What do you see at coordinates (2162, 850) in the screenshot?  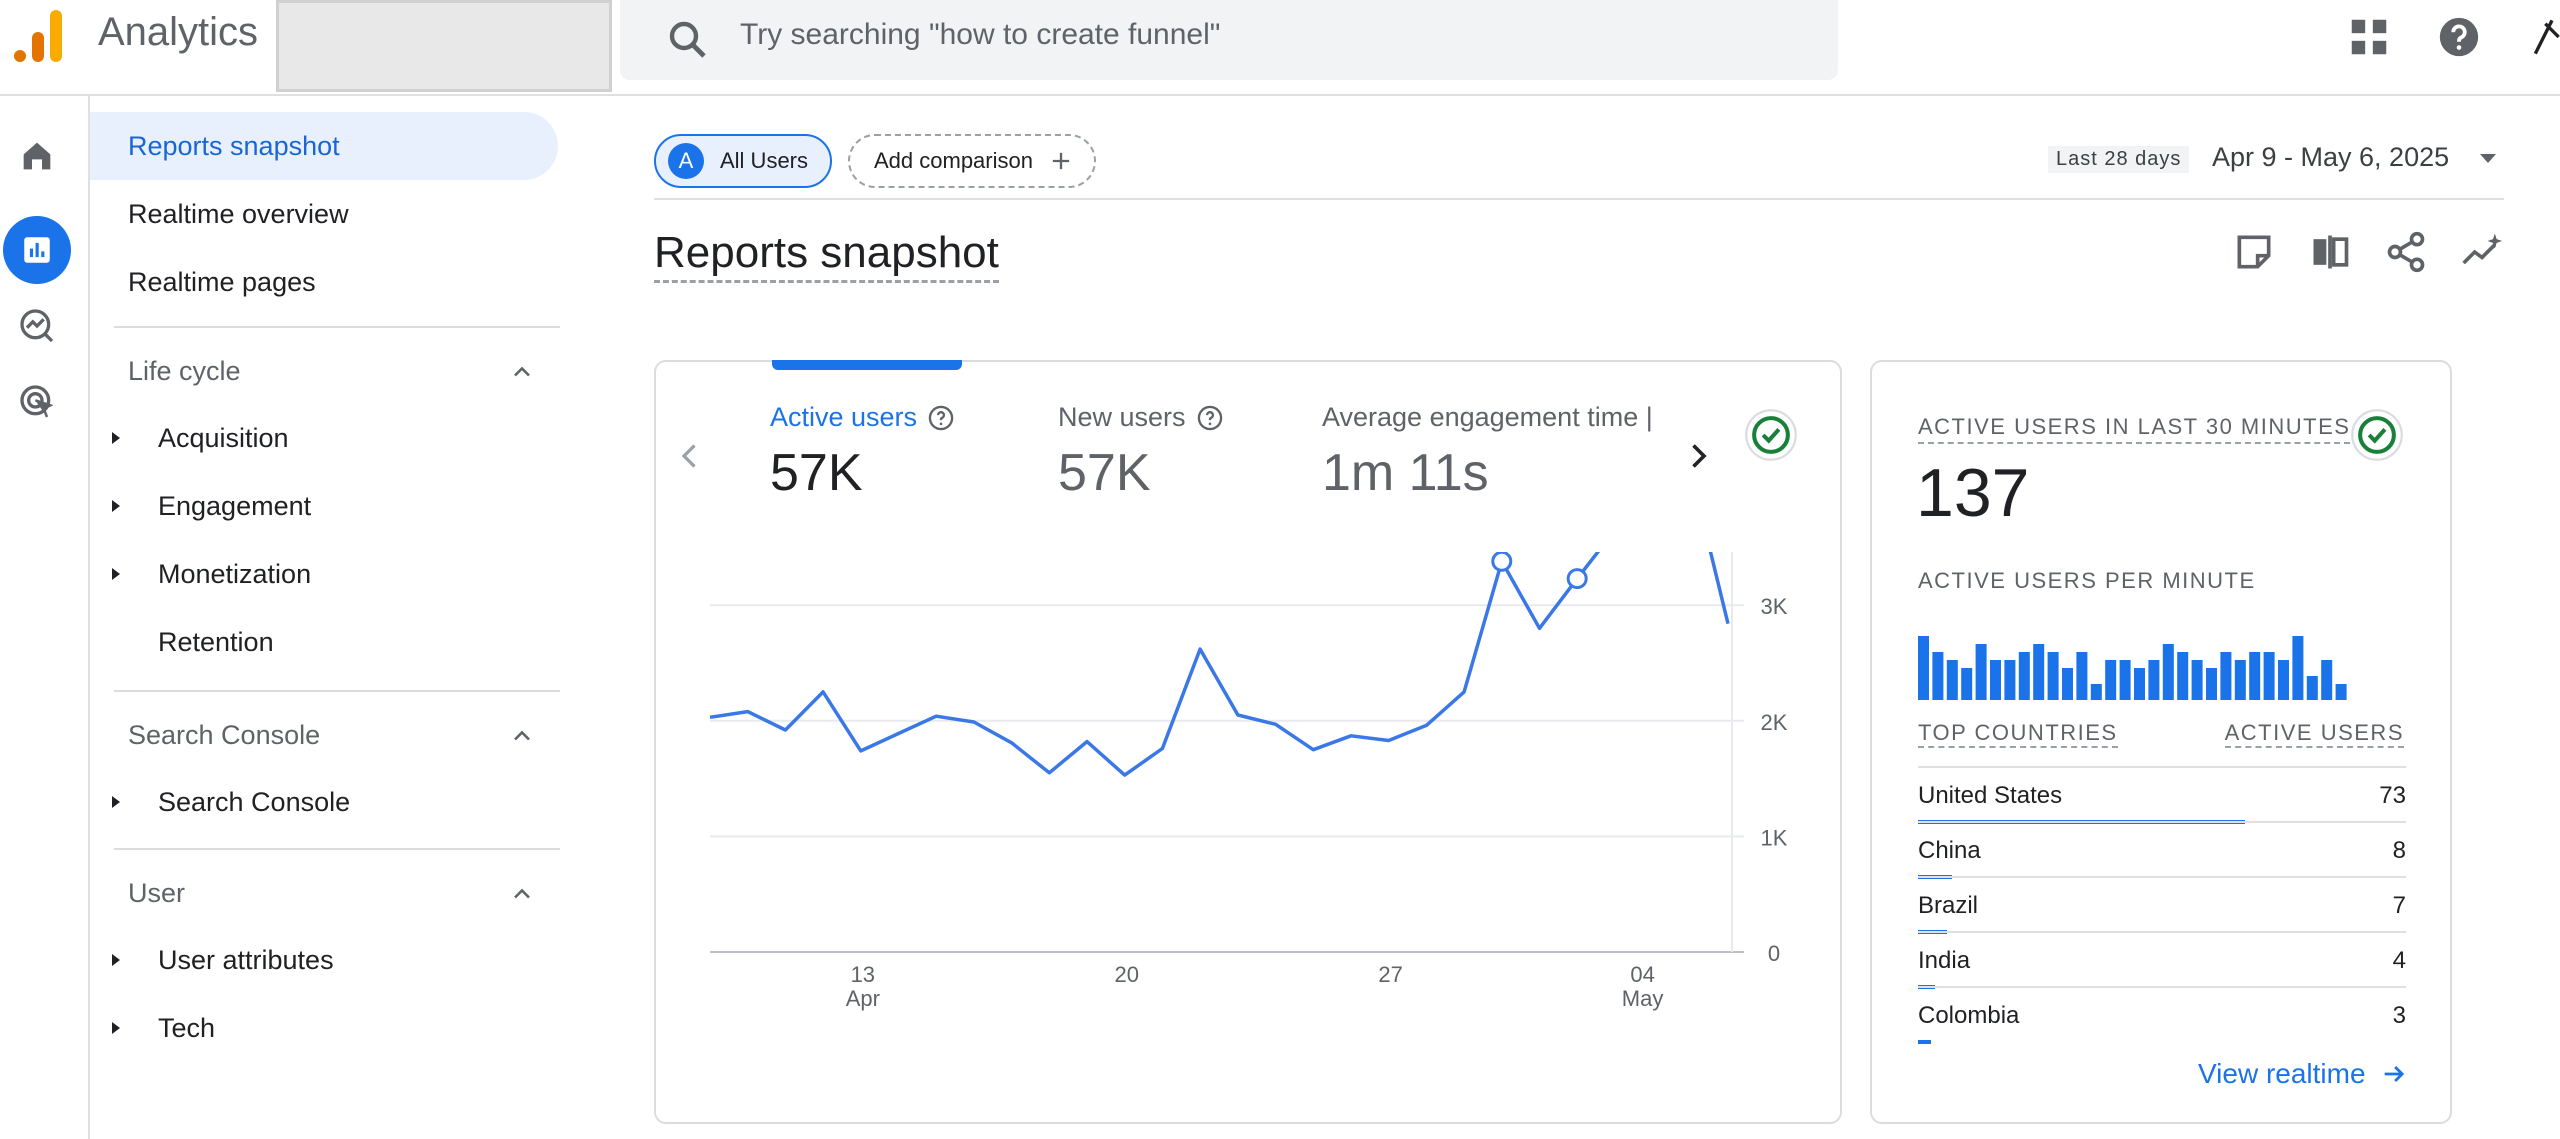 I see `country-row: China 8` at bounding box center [2162, 850].